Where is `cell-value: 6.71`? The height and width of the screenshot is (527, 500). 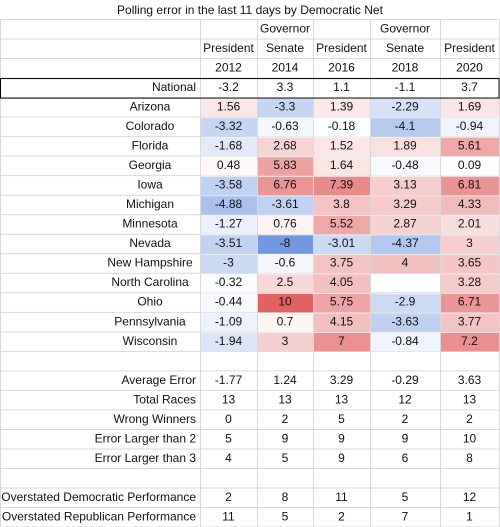 cell-value: 6.71 is located at coordinates (470, 302).